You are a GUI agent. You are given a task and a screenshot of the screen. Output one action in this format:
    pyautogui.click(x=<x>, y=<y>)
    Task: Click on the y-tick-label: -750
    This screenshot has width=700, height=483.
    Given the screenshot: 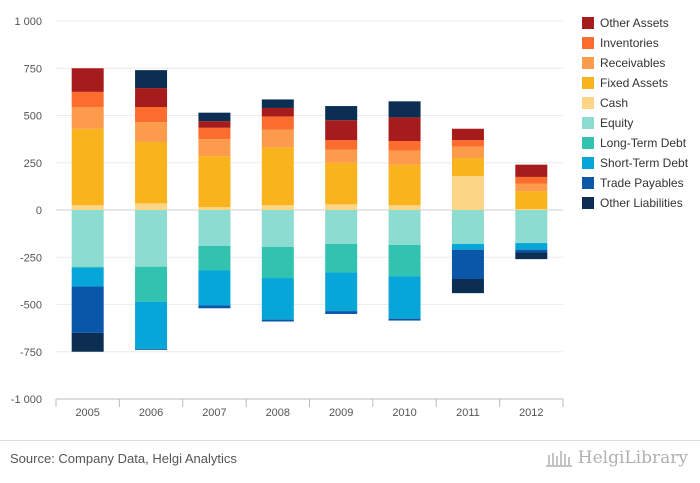 What is the action you would take?
    pyautogui.click(x=31, y=353)
    